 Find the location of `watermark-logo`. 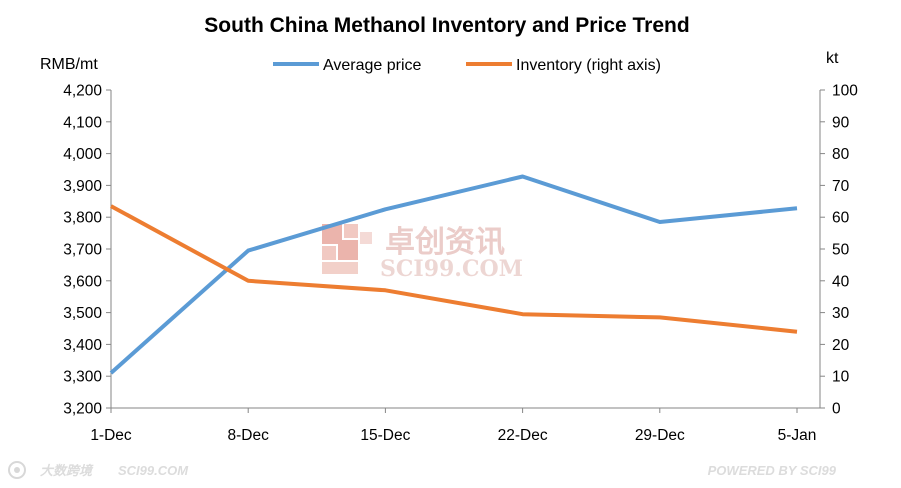

watermark-logo is located at coordinates (347, 249).